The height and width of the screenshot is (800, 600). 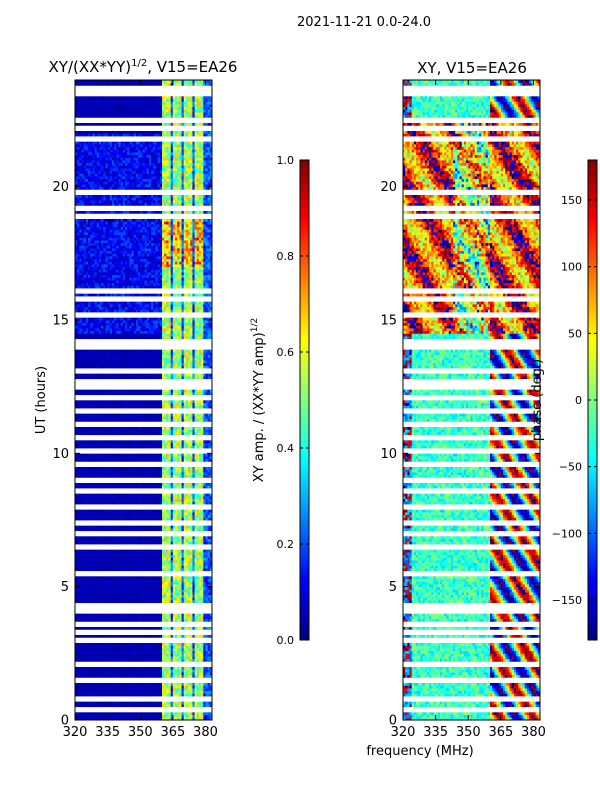 What do you see at coordinates (143, 625) in the screenshot?
I see `flagged-row` at bounding box center [143, 625].